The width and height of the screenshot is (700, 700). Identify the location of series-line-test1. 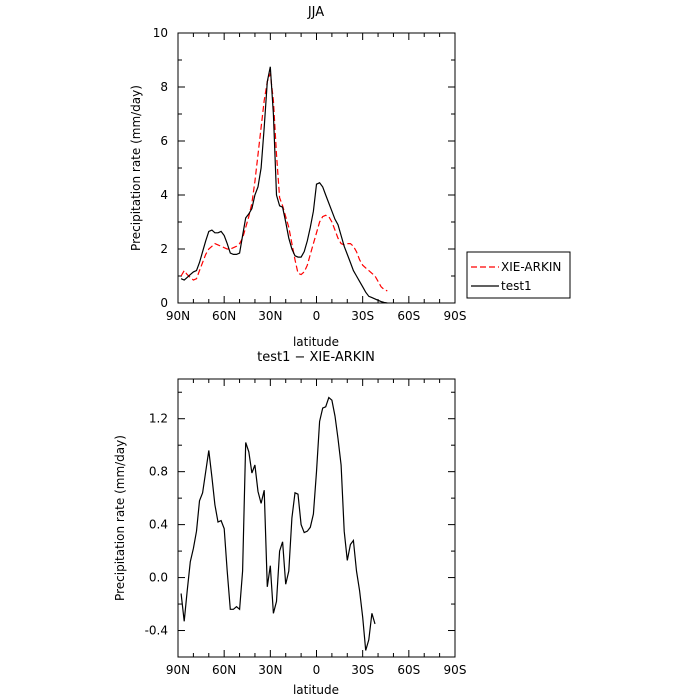
(284, 185).